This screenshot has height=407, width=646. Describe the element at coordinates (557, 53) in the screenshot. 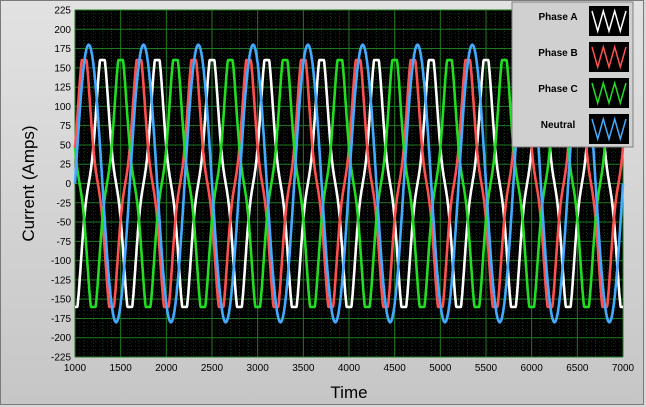

I see `legend-label: Phase B` at that location.